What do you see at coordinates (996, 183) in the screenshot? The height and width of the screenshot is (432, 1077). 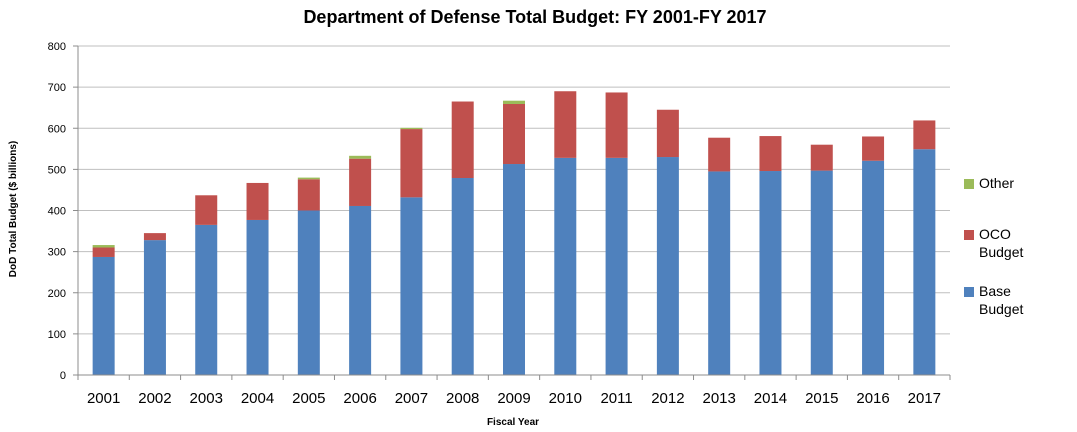 I see `legend-label: Other` at bounding box center [996, 183].